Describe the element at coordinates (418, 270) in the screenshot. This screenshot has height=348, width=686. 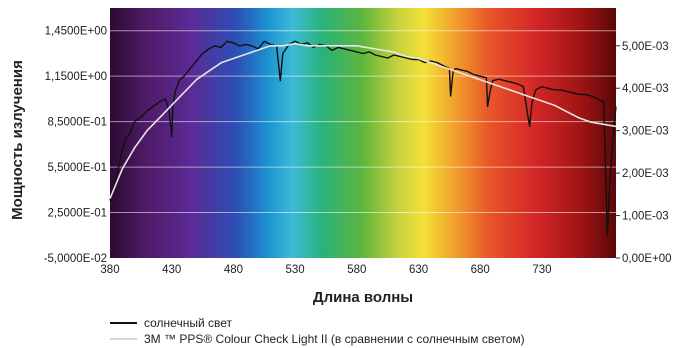
I see `x-tick-label: 630` at that location.